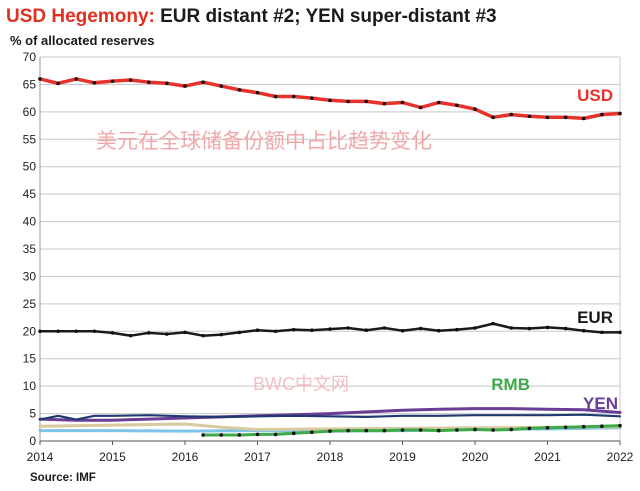 This screenshot has height=491, width=640. I want to click on x-tick-label: 2019, so click(402, 457).